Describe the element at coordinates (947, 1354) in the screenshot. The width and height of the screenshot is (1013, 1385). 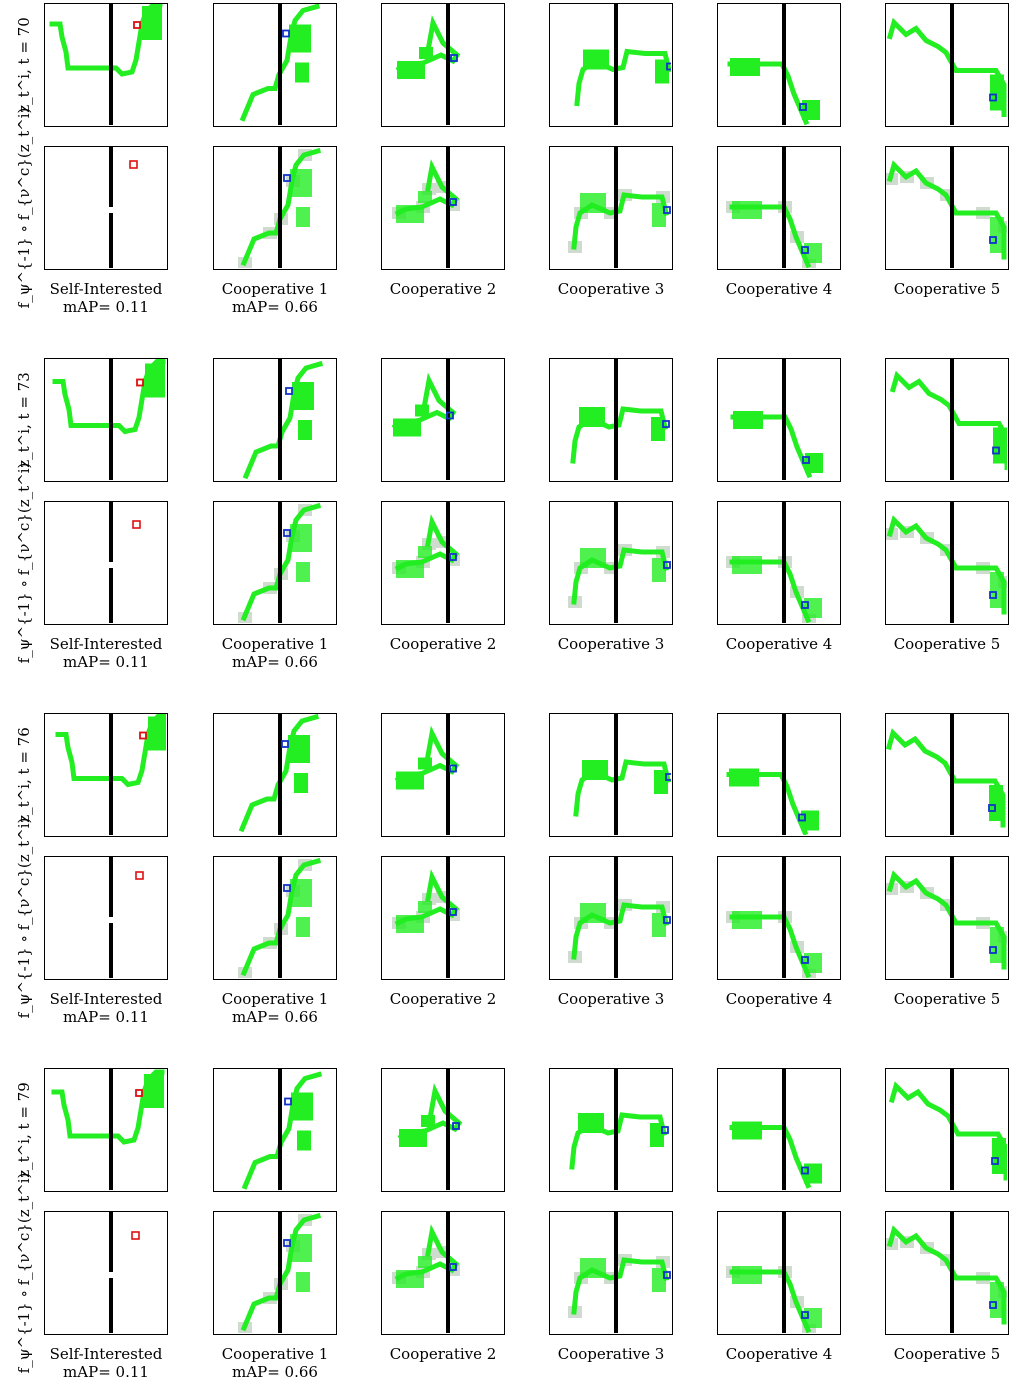
I see `caption-agent-type: Cooperative 5` at that location.